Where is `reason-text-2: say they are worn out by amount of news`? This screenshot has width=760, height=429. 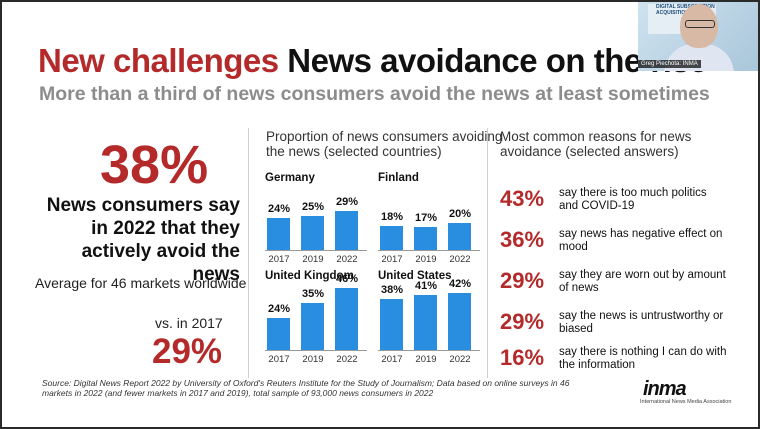
reason-text-2: say they are worn out by amount of news is located at coordinates (642, 281).